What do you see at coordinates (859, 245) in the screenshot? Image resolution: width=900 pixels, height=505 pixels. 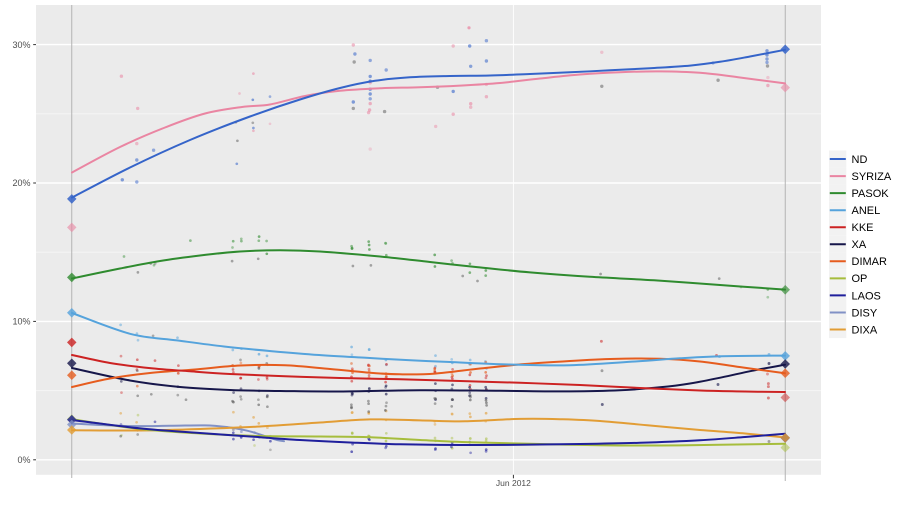 I see `svg-text: XA` at bounding box center [859, 245].